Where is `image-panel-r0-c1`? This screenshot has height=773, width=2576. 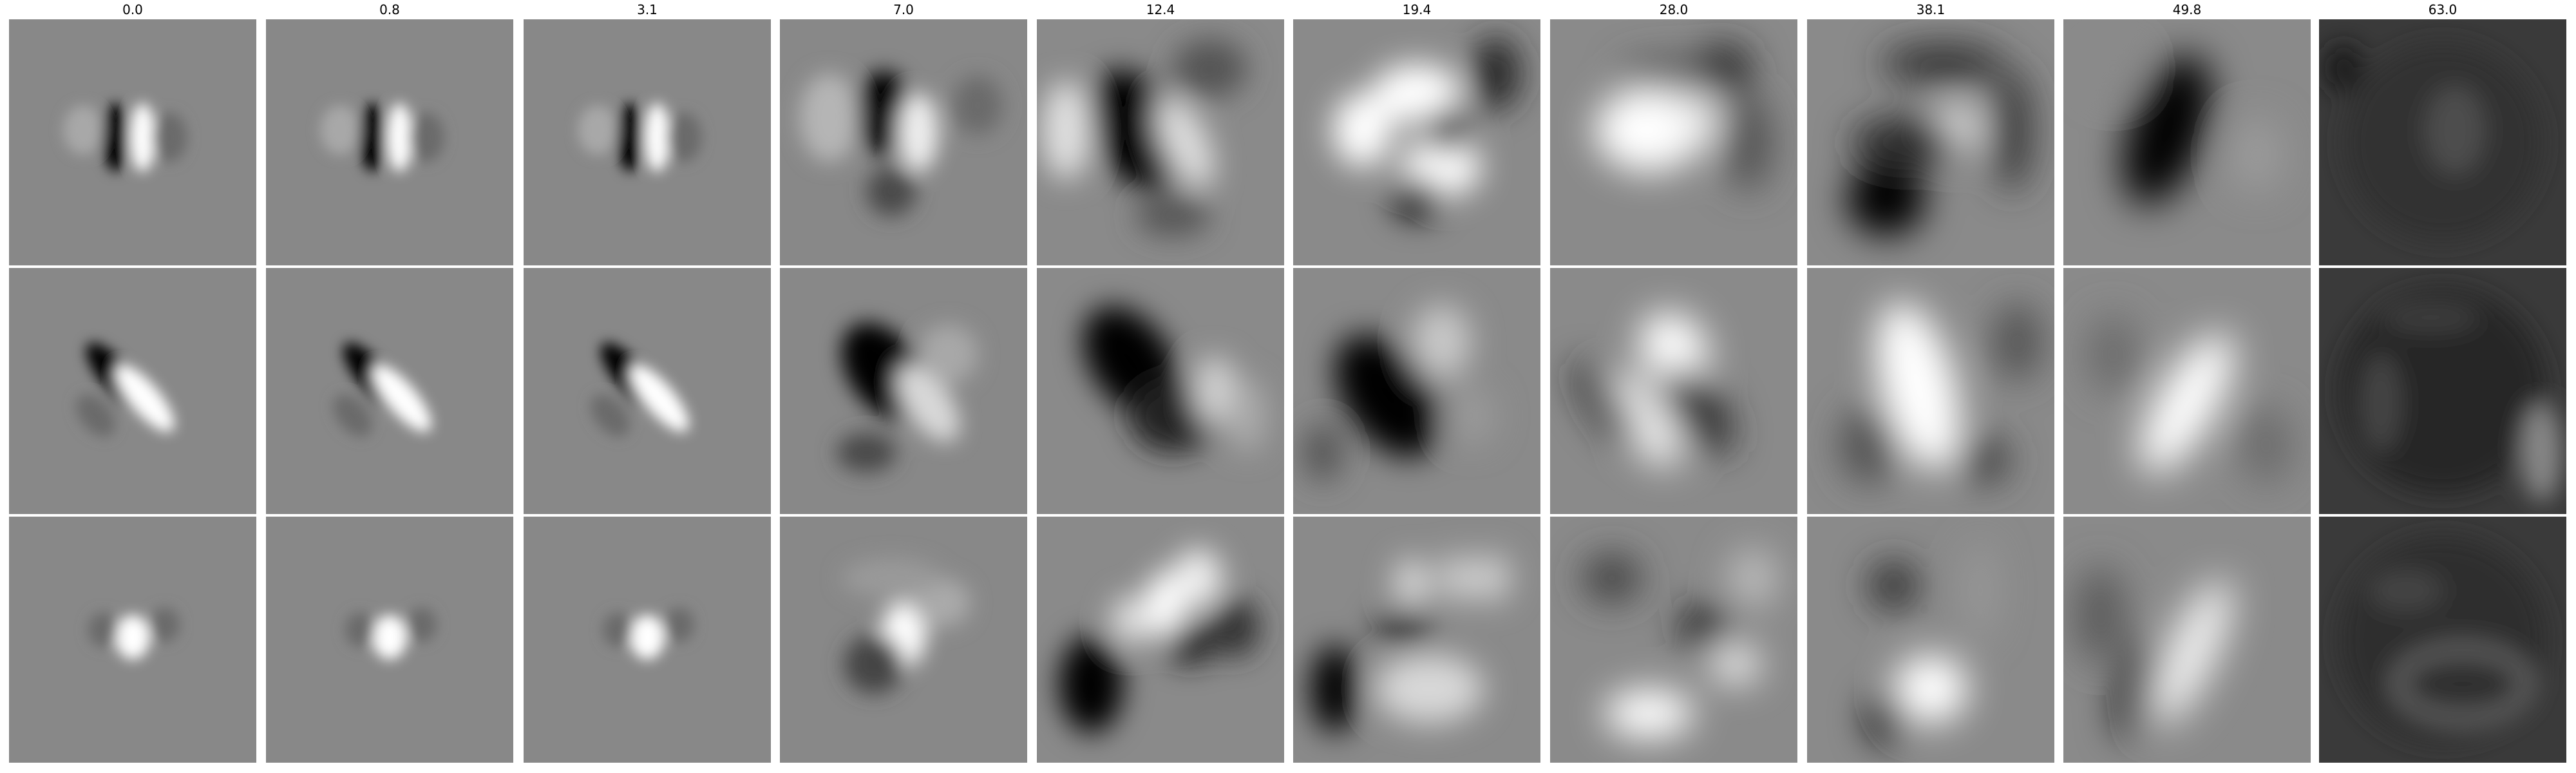
image-panel-r0-c1 is located at coordinates (389, 142).